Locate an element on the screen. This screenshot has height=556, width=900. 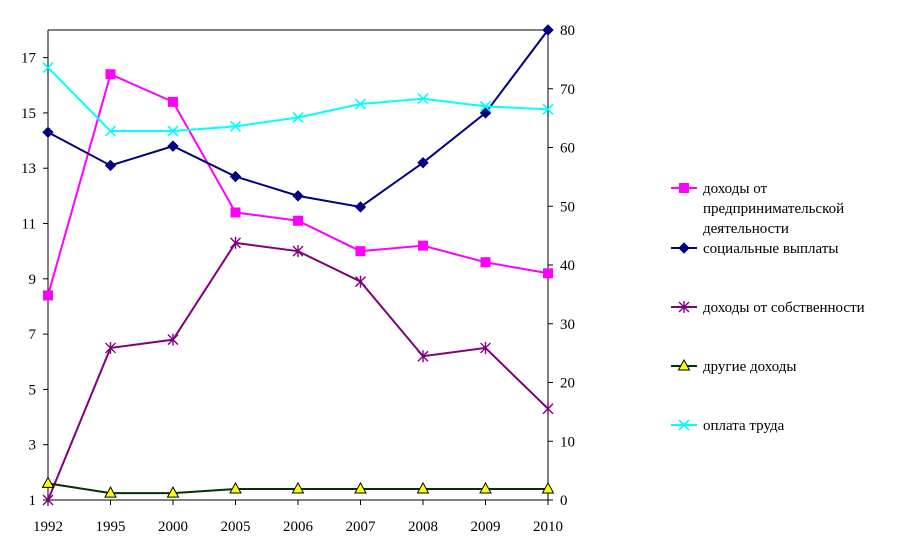
legend-label-line: оплата труда is located at coordinates (744, 426).